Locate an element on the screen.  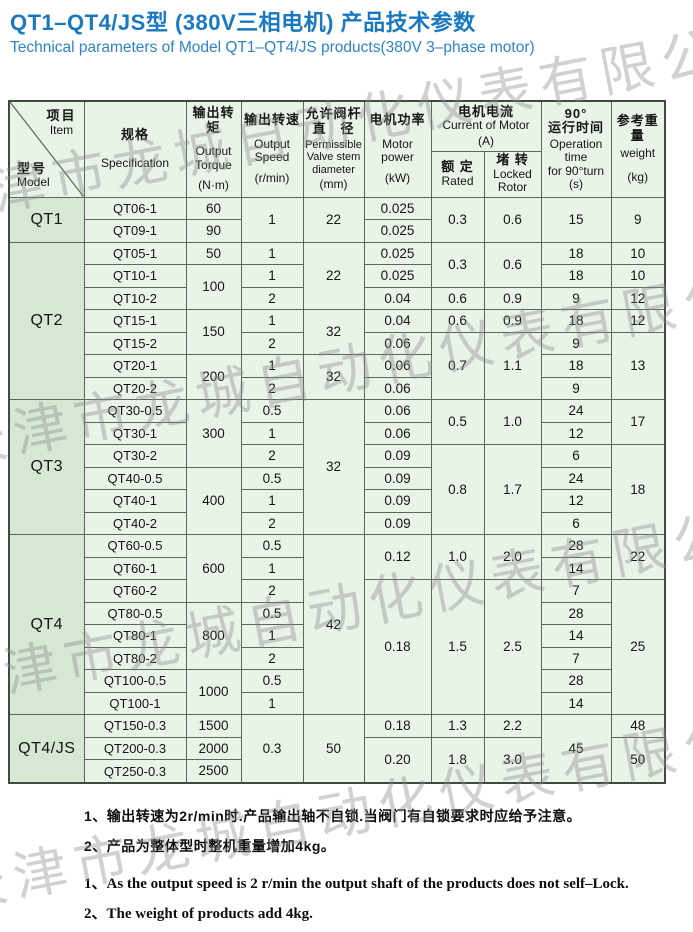
page-title: QT1–QT4/JS型 (380V三相电机) 产品技术参数 is located at coordinates (243, 22).